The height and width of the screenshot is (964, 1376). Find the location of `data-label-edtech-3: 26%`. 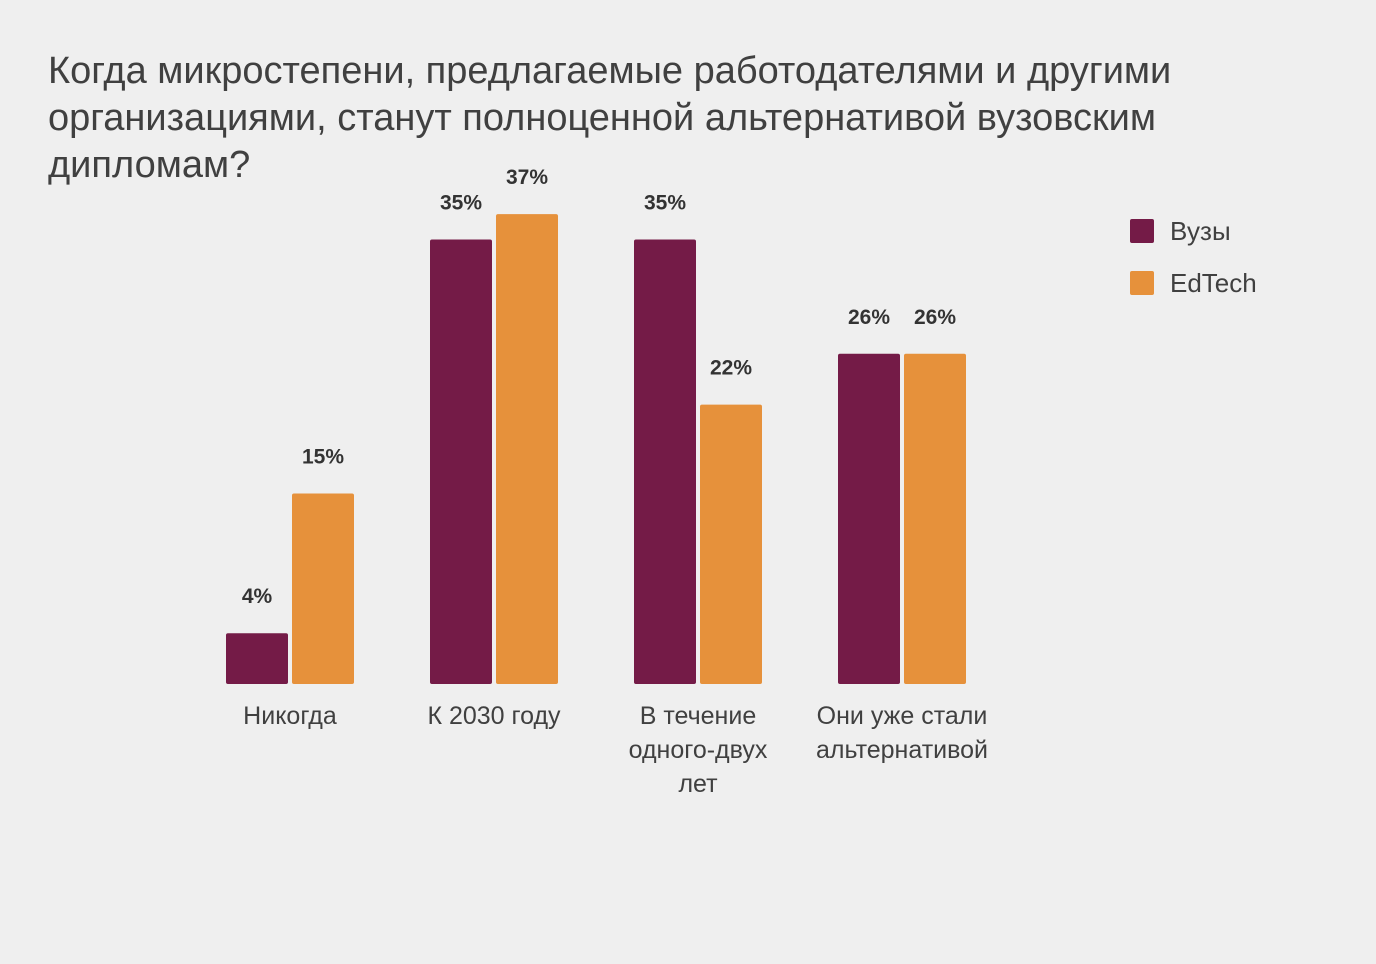

data-label-edtech-3: 26% is located at coordinates (935, 317).